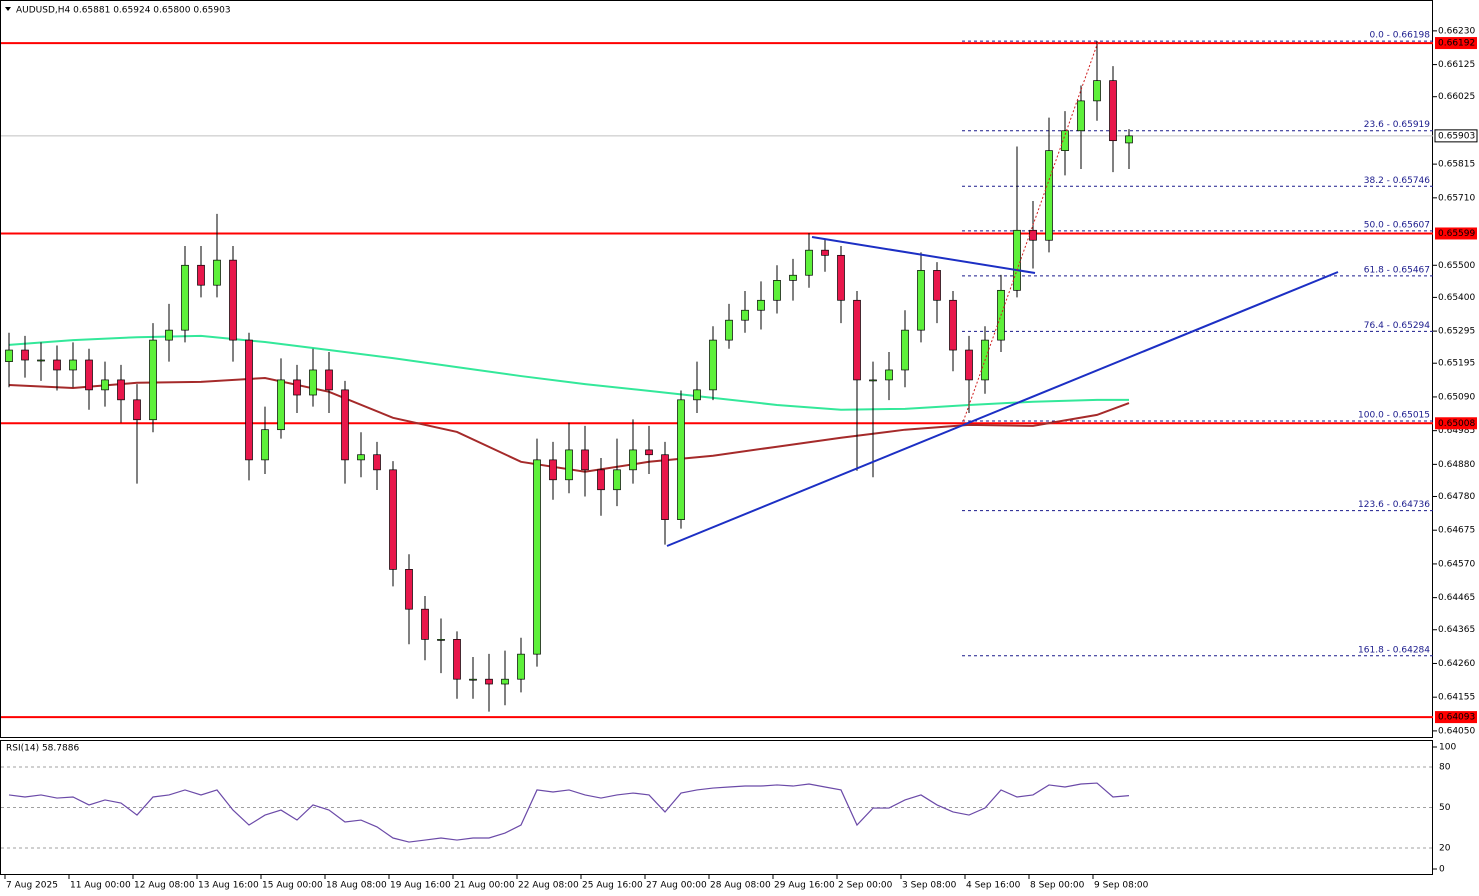 The height and width of the screenshot is (896, 1479). I want to click on y-tick-label: 0.65710, so click(1456, 198).